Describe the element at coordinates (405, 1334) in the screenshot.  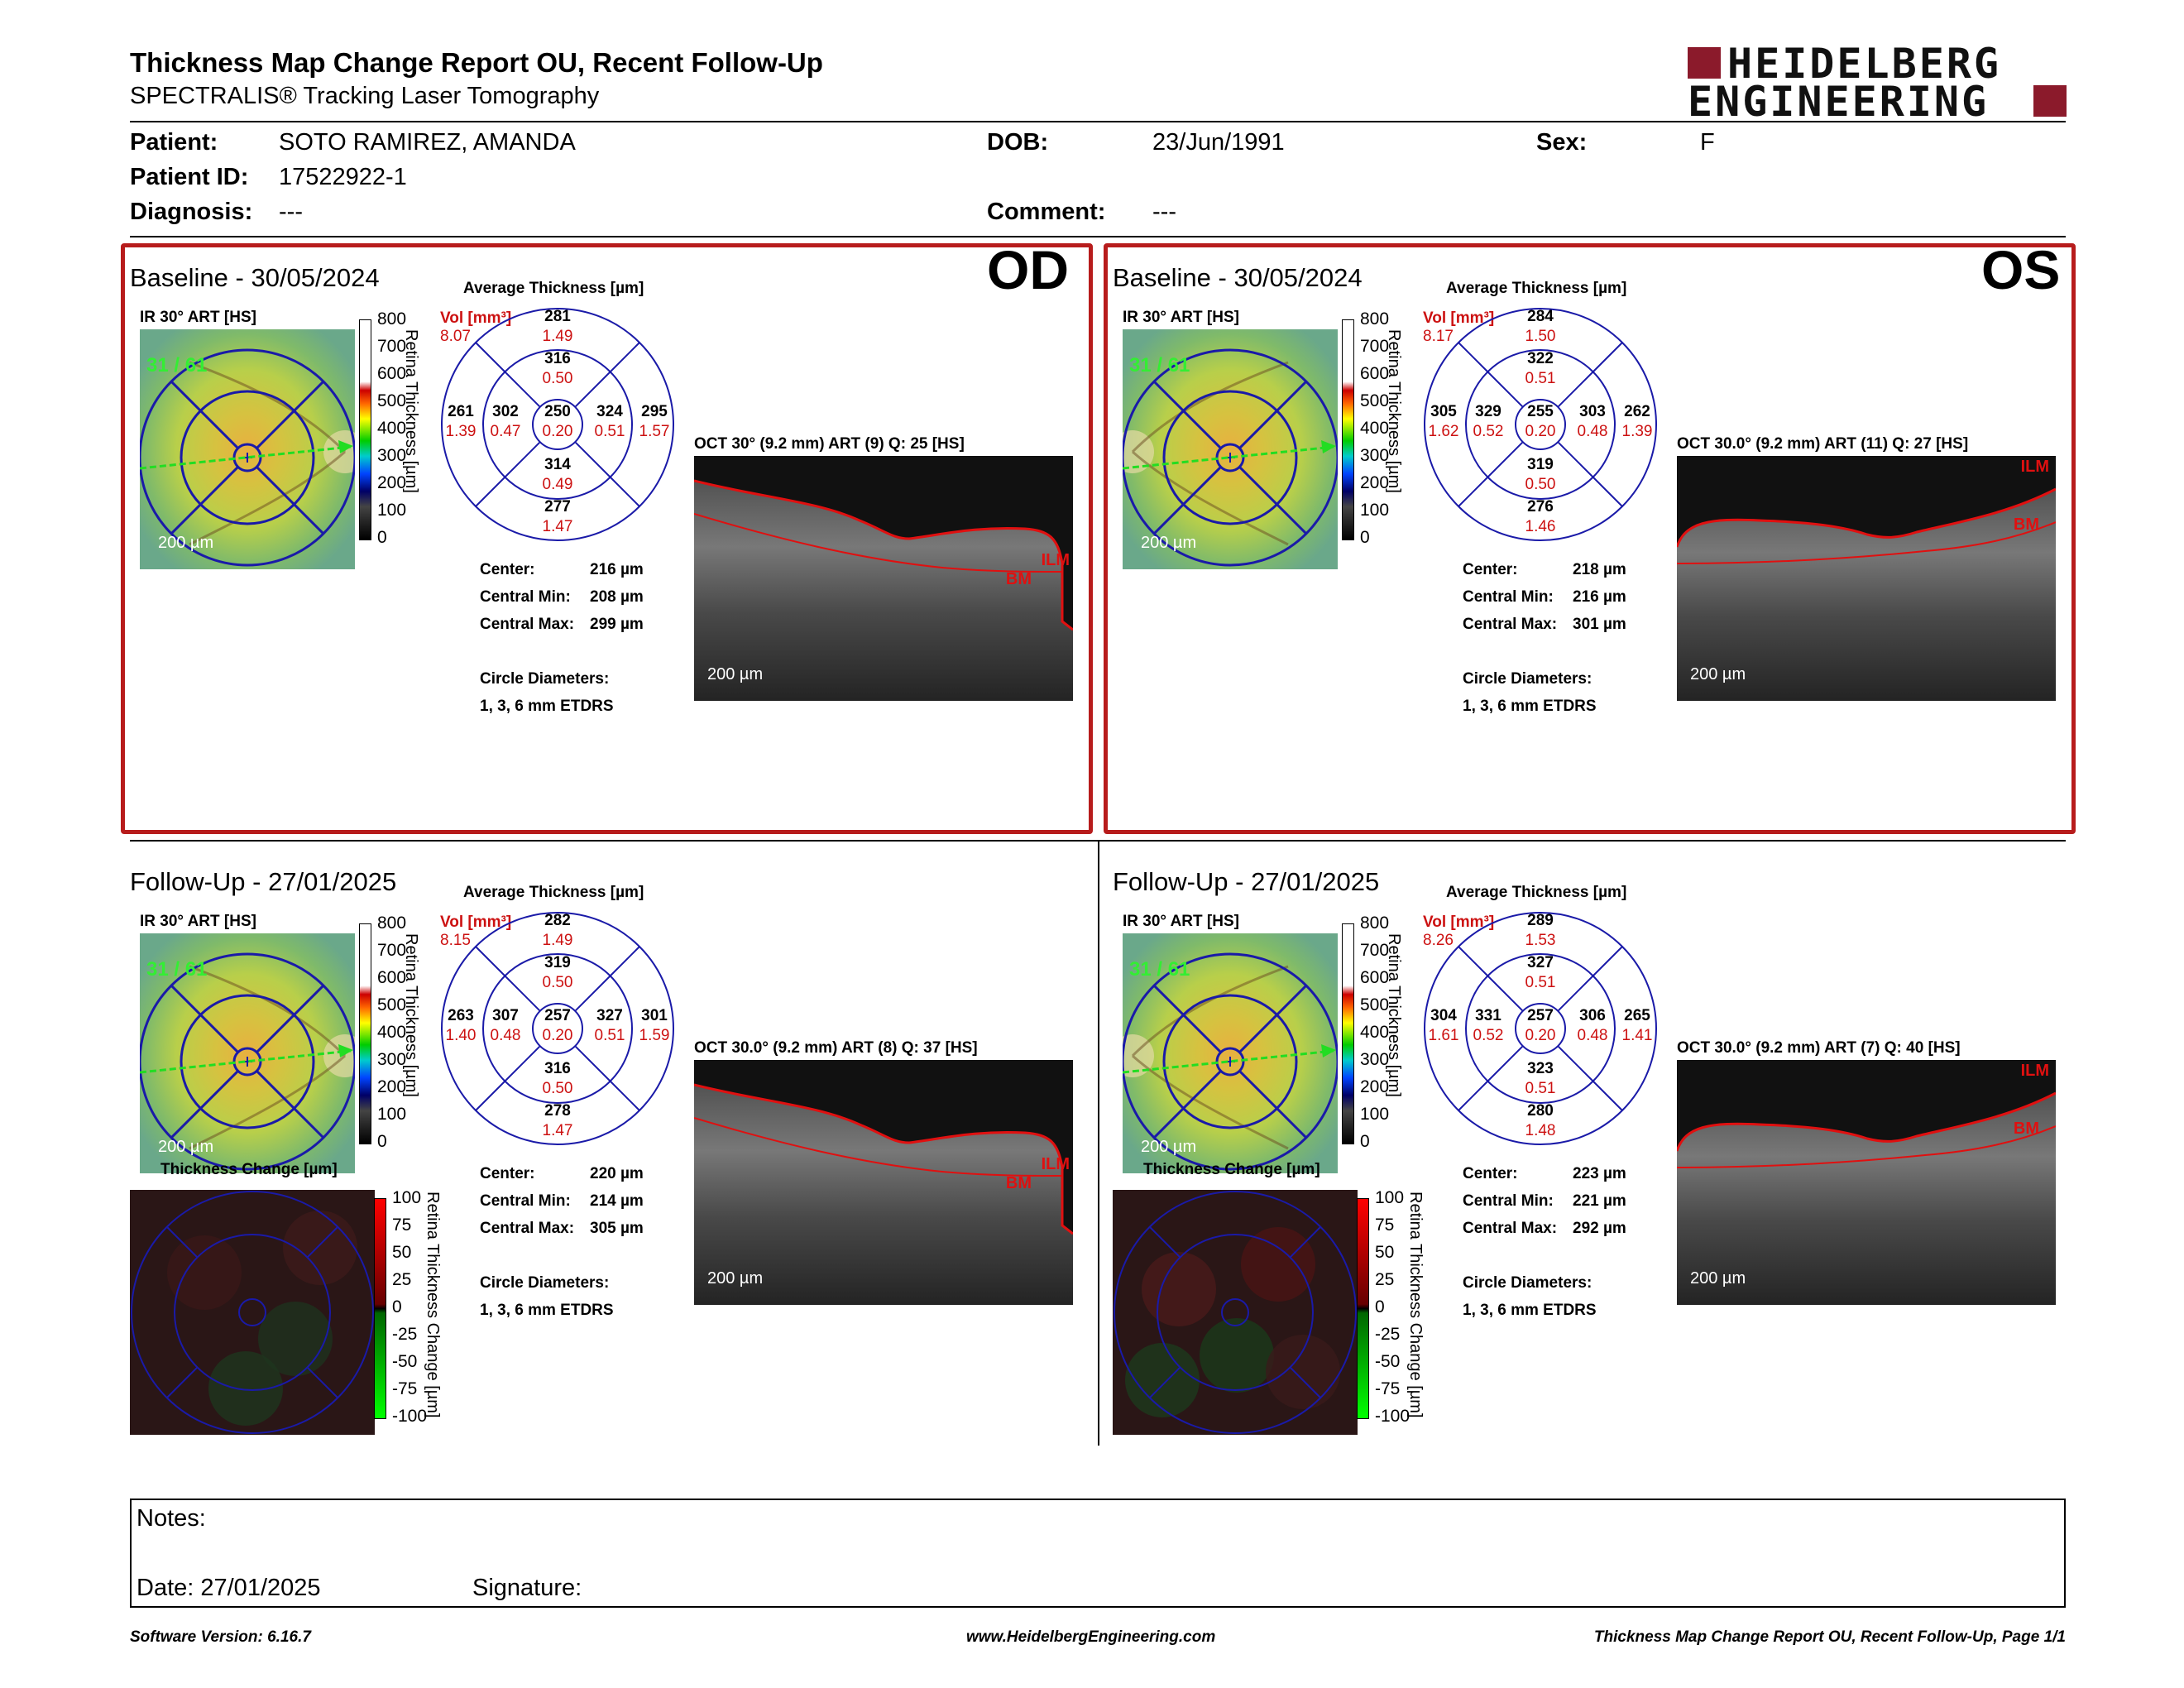
I see `change-tick: -25` at that location.